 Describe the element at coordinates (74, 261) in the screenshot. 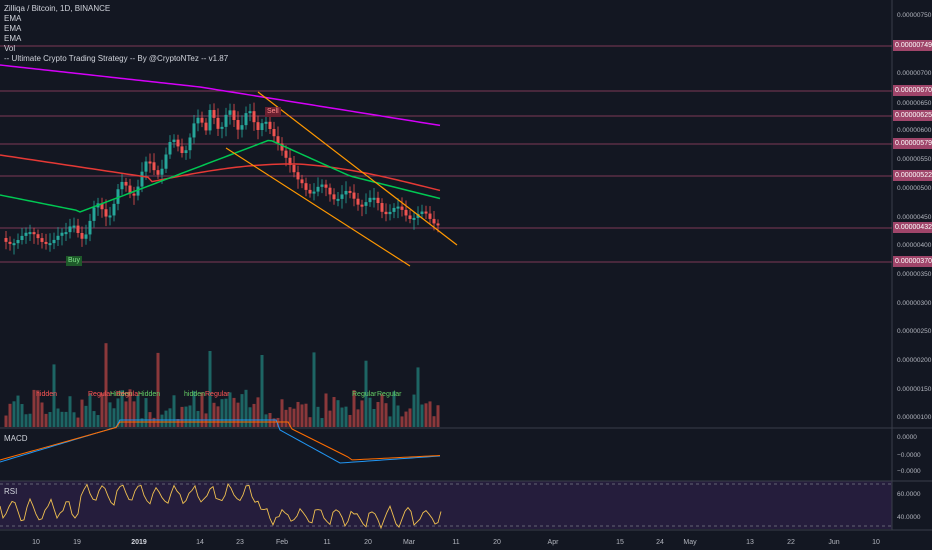

I see `buy-signal-label: Buy` at that location.